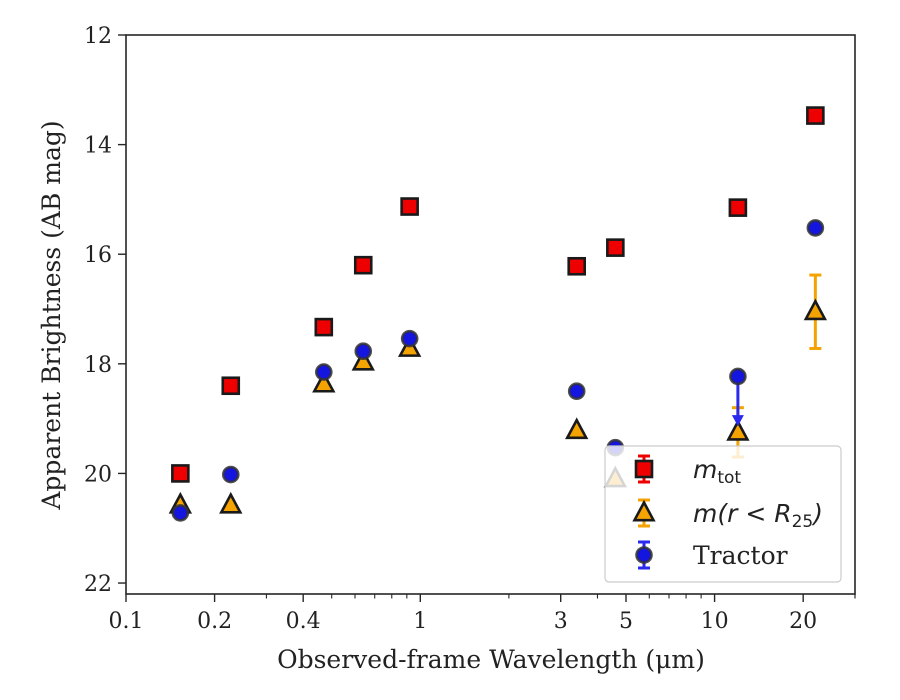 The height and width of the screenshot is (700, 900). Describe the element at coordinates (98, 474) in the screenshot. I see `y-tick-label: 20` at that location.